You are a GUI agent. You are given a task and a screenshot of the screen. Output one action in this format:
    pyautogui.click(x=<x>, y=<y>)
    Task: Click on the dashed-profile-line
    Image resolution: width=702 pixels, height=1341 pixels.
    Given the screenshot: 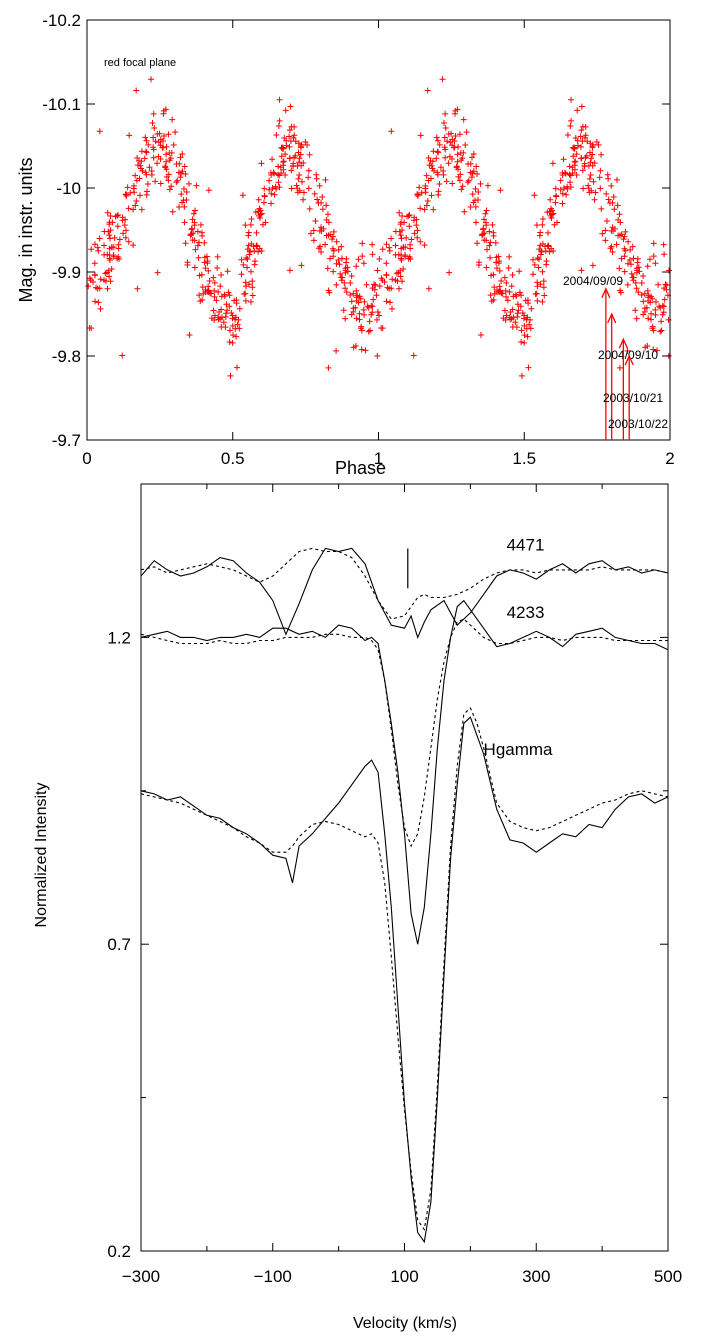 What is the action you would take?
    pyautogui.click(x=404, y=733)
    